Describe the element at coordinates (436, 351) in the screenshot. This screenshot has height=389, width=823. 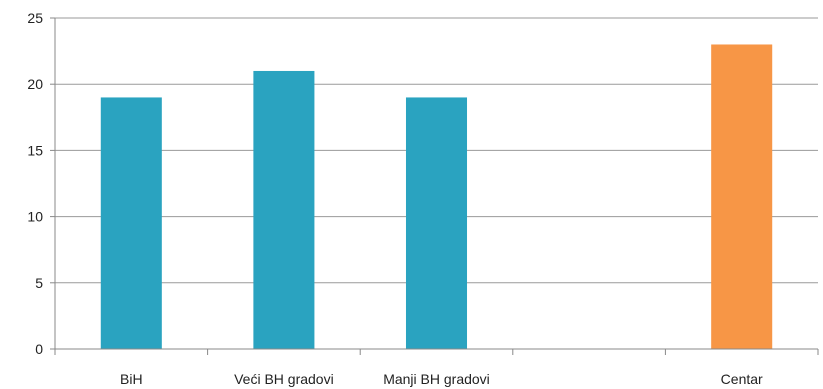
I see `x-axis` at that location.